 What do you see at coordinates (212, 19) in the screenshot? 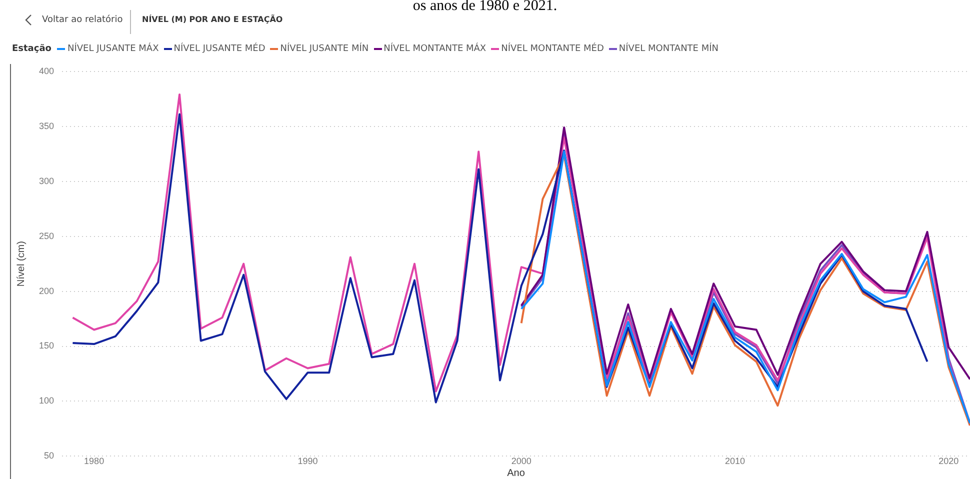
I see `chart-title: NÍVEL (M) POR ANO E ESTAÇÃO` at bounding box center [212, 19].